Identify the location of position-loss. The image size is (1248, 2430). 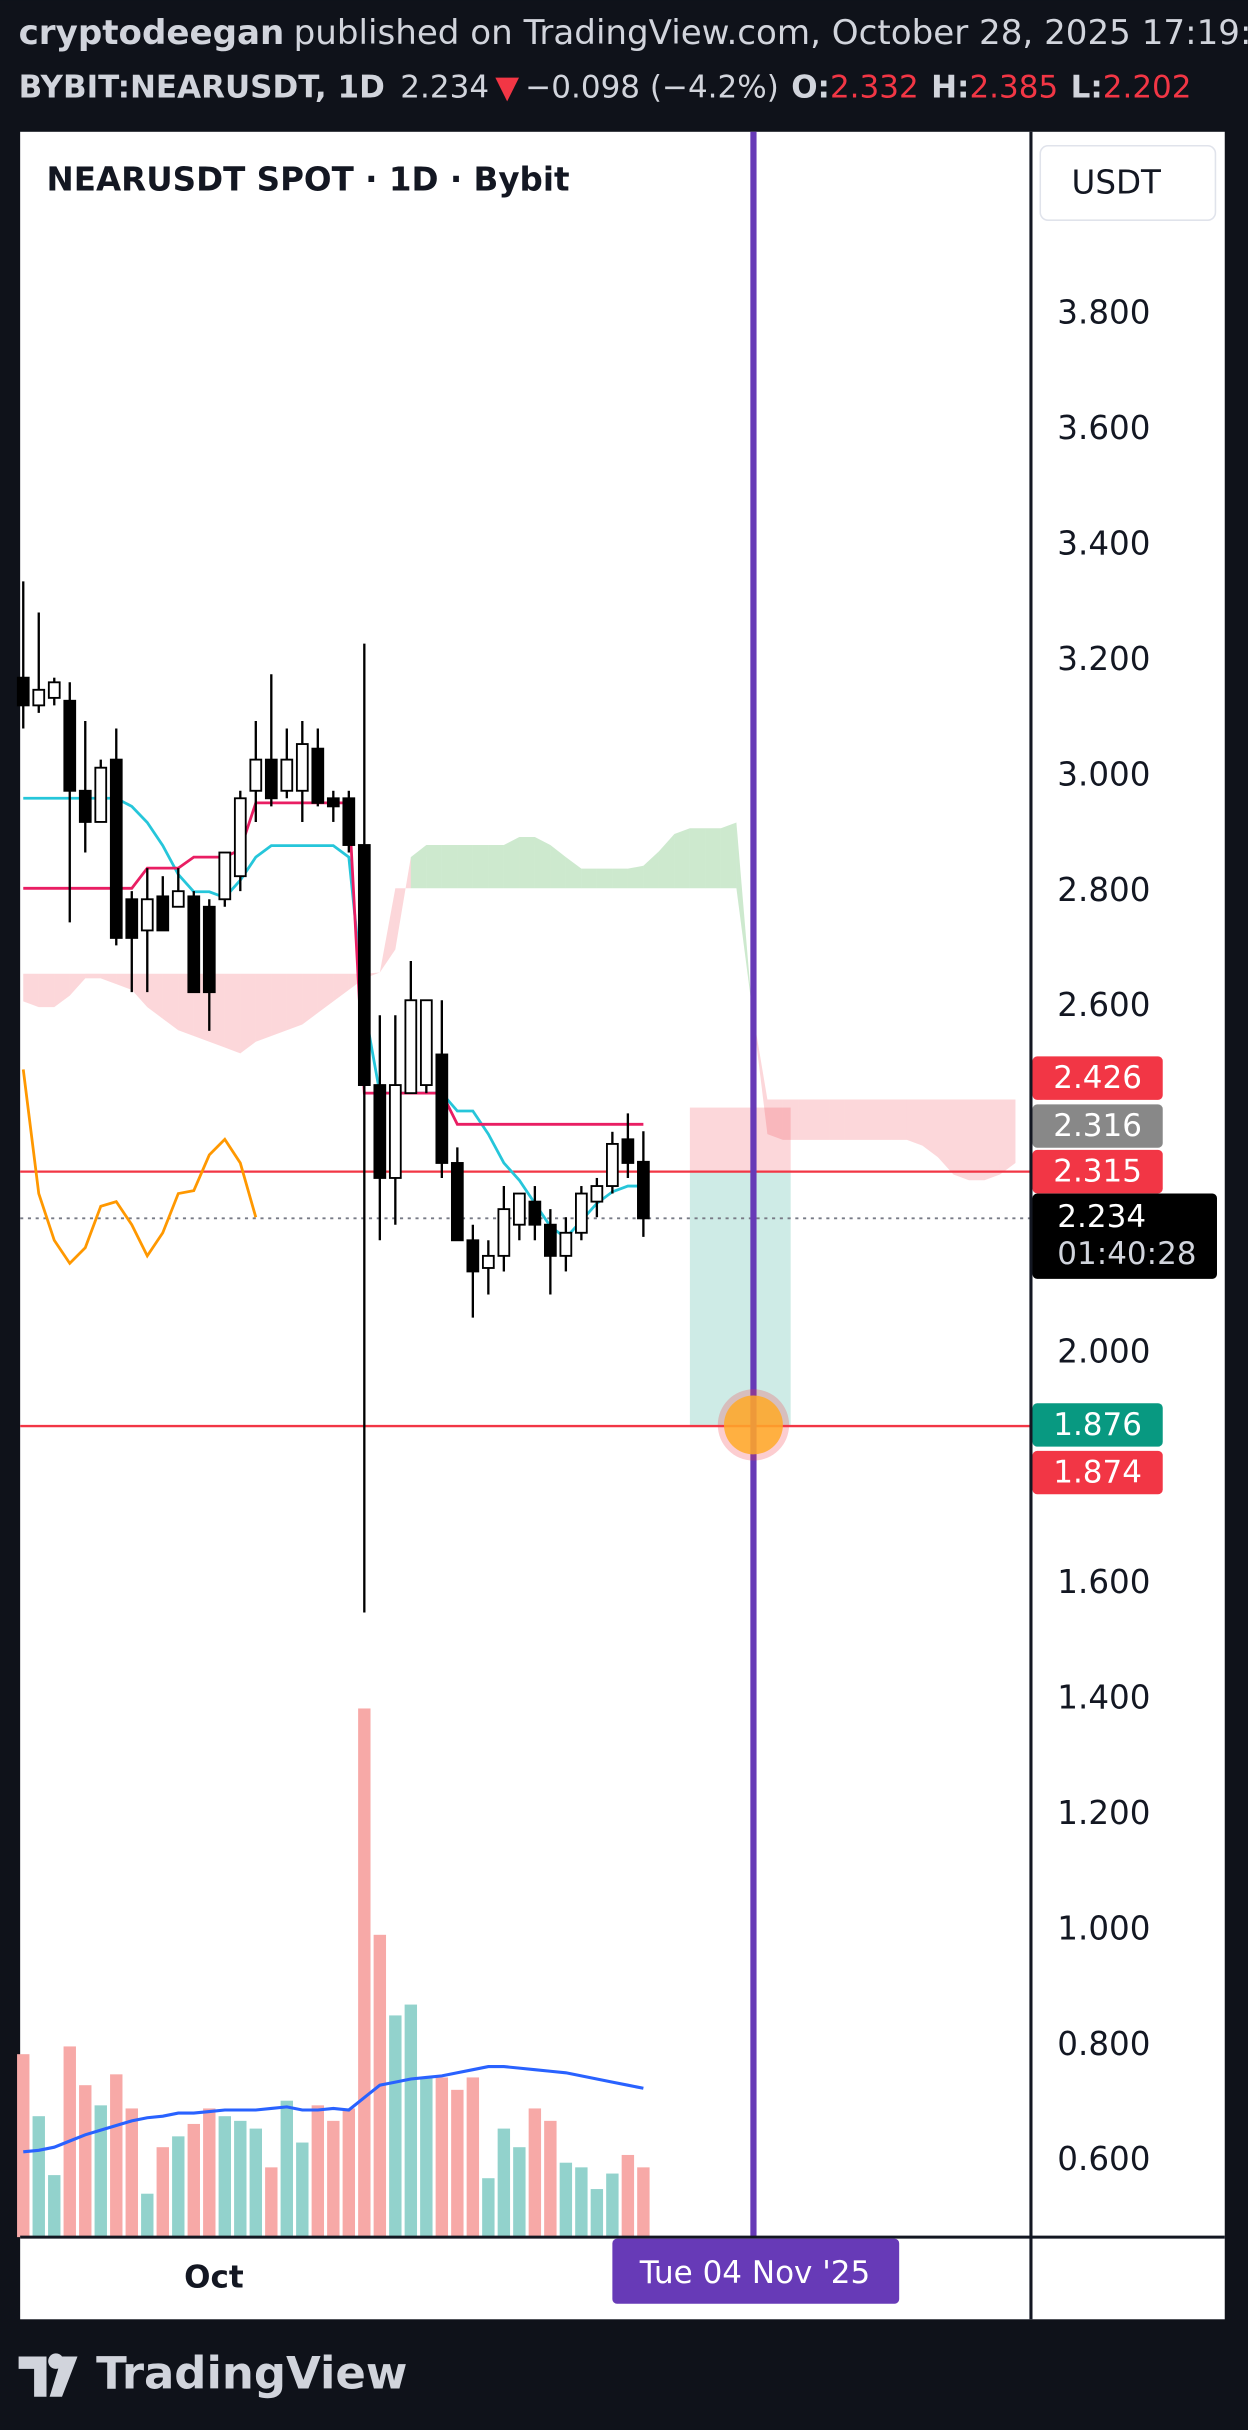
(740, 1139).